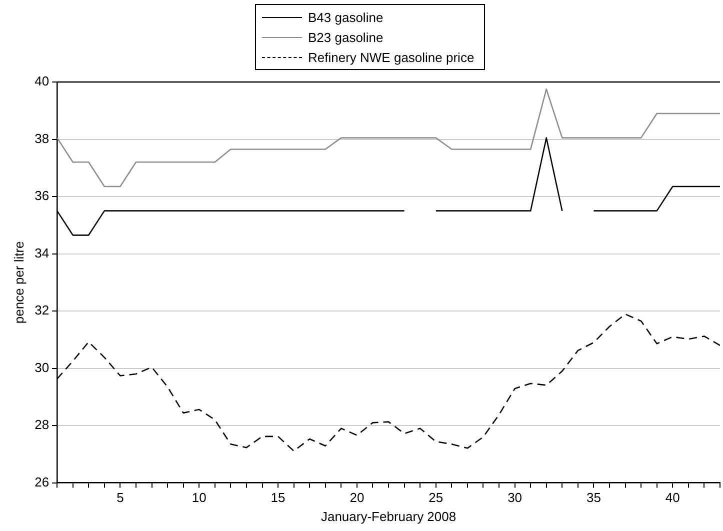 This screenshot has height=531, width=723. Describe the element at coordinates (278, 498) in the screenshot. I see `x-tick-label: 15` at that location.